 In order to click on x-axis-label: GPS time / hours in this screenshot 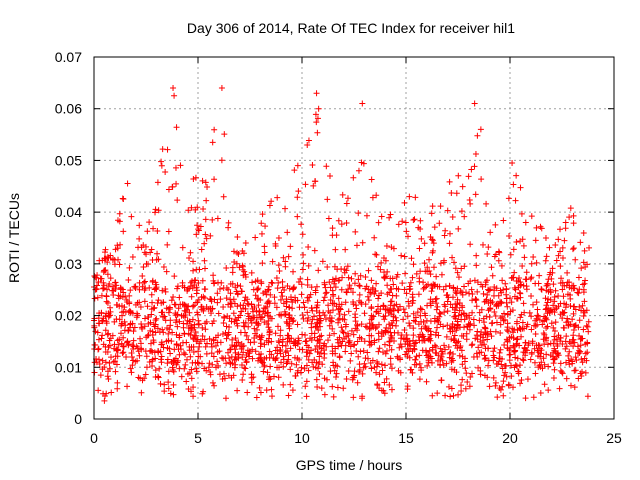, I will do `click(349, 465)`.